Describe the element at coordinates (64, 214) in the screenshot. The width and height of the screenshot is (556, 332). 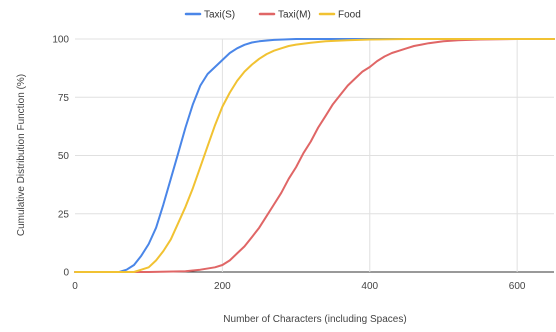
I see `y-tick-label-25: 25` at that location.